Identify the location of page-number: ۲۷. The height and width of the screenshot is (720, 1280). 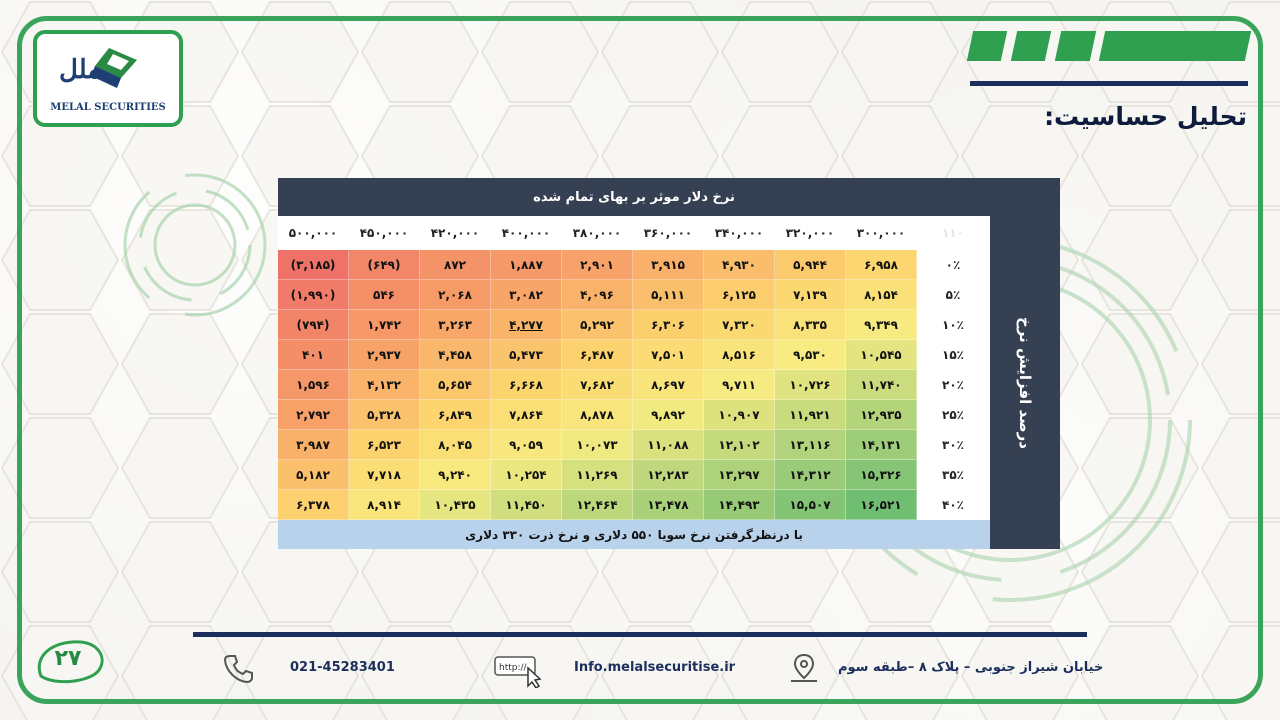
(68, 658).